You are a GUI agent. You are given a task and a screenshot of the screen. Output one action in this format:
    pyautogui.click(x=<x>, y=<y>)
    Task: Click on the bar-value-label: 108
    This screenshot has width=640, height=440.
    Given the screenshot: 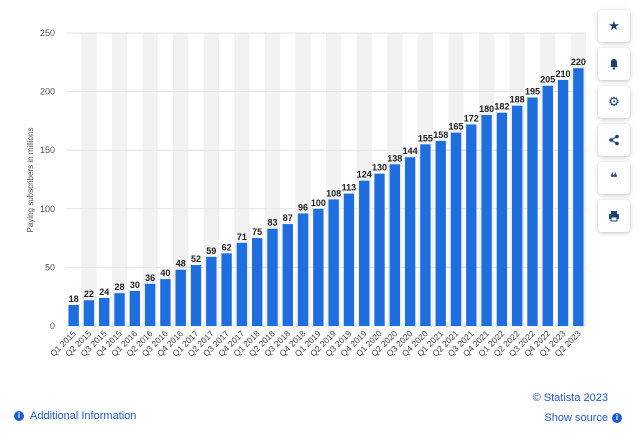 What is the action you would take?
    pyautogui.click(x=333, y=193)
    